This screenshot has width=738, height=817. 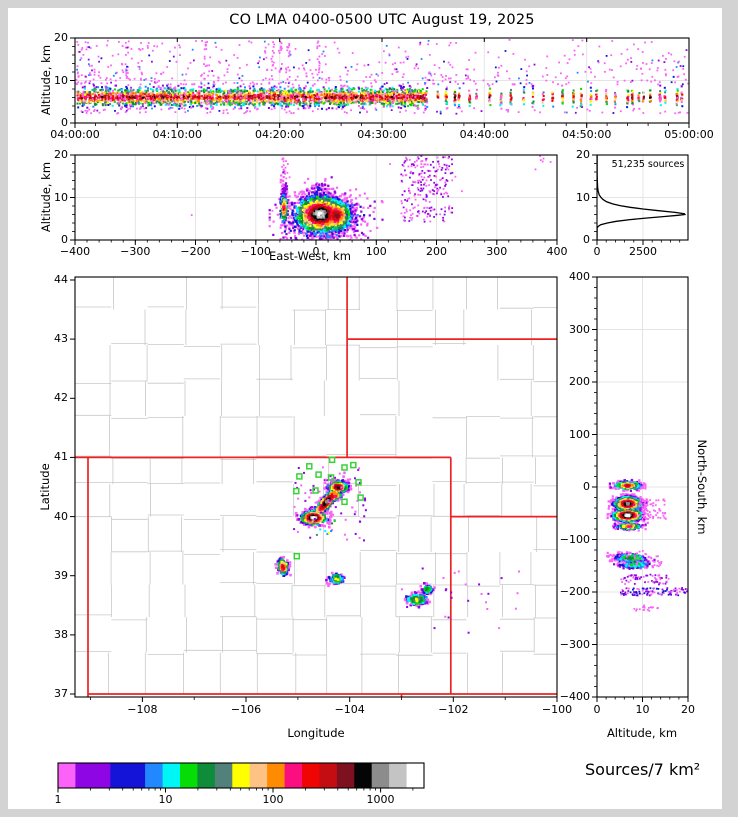 I want to click on tick-label: −108, so click(x=142, y=709).